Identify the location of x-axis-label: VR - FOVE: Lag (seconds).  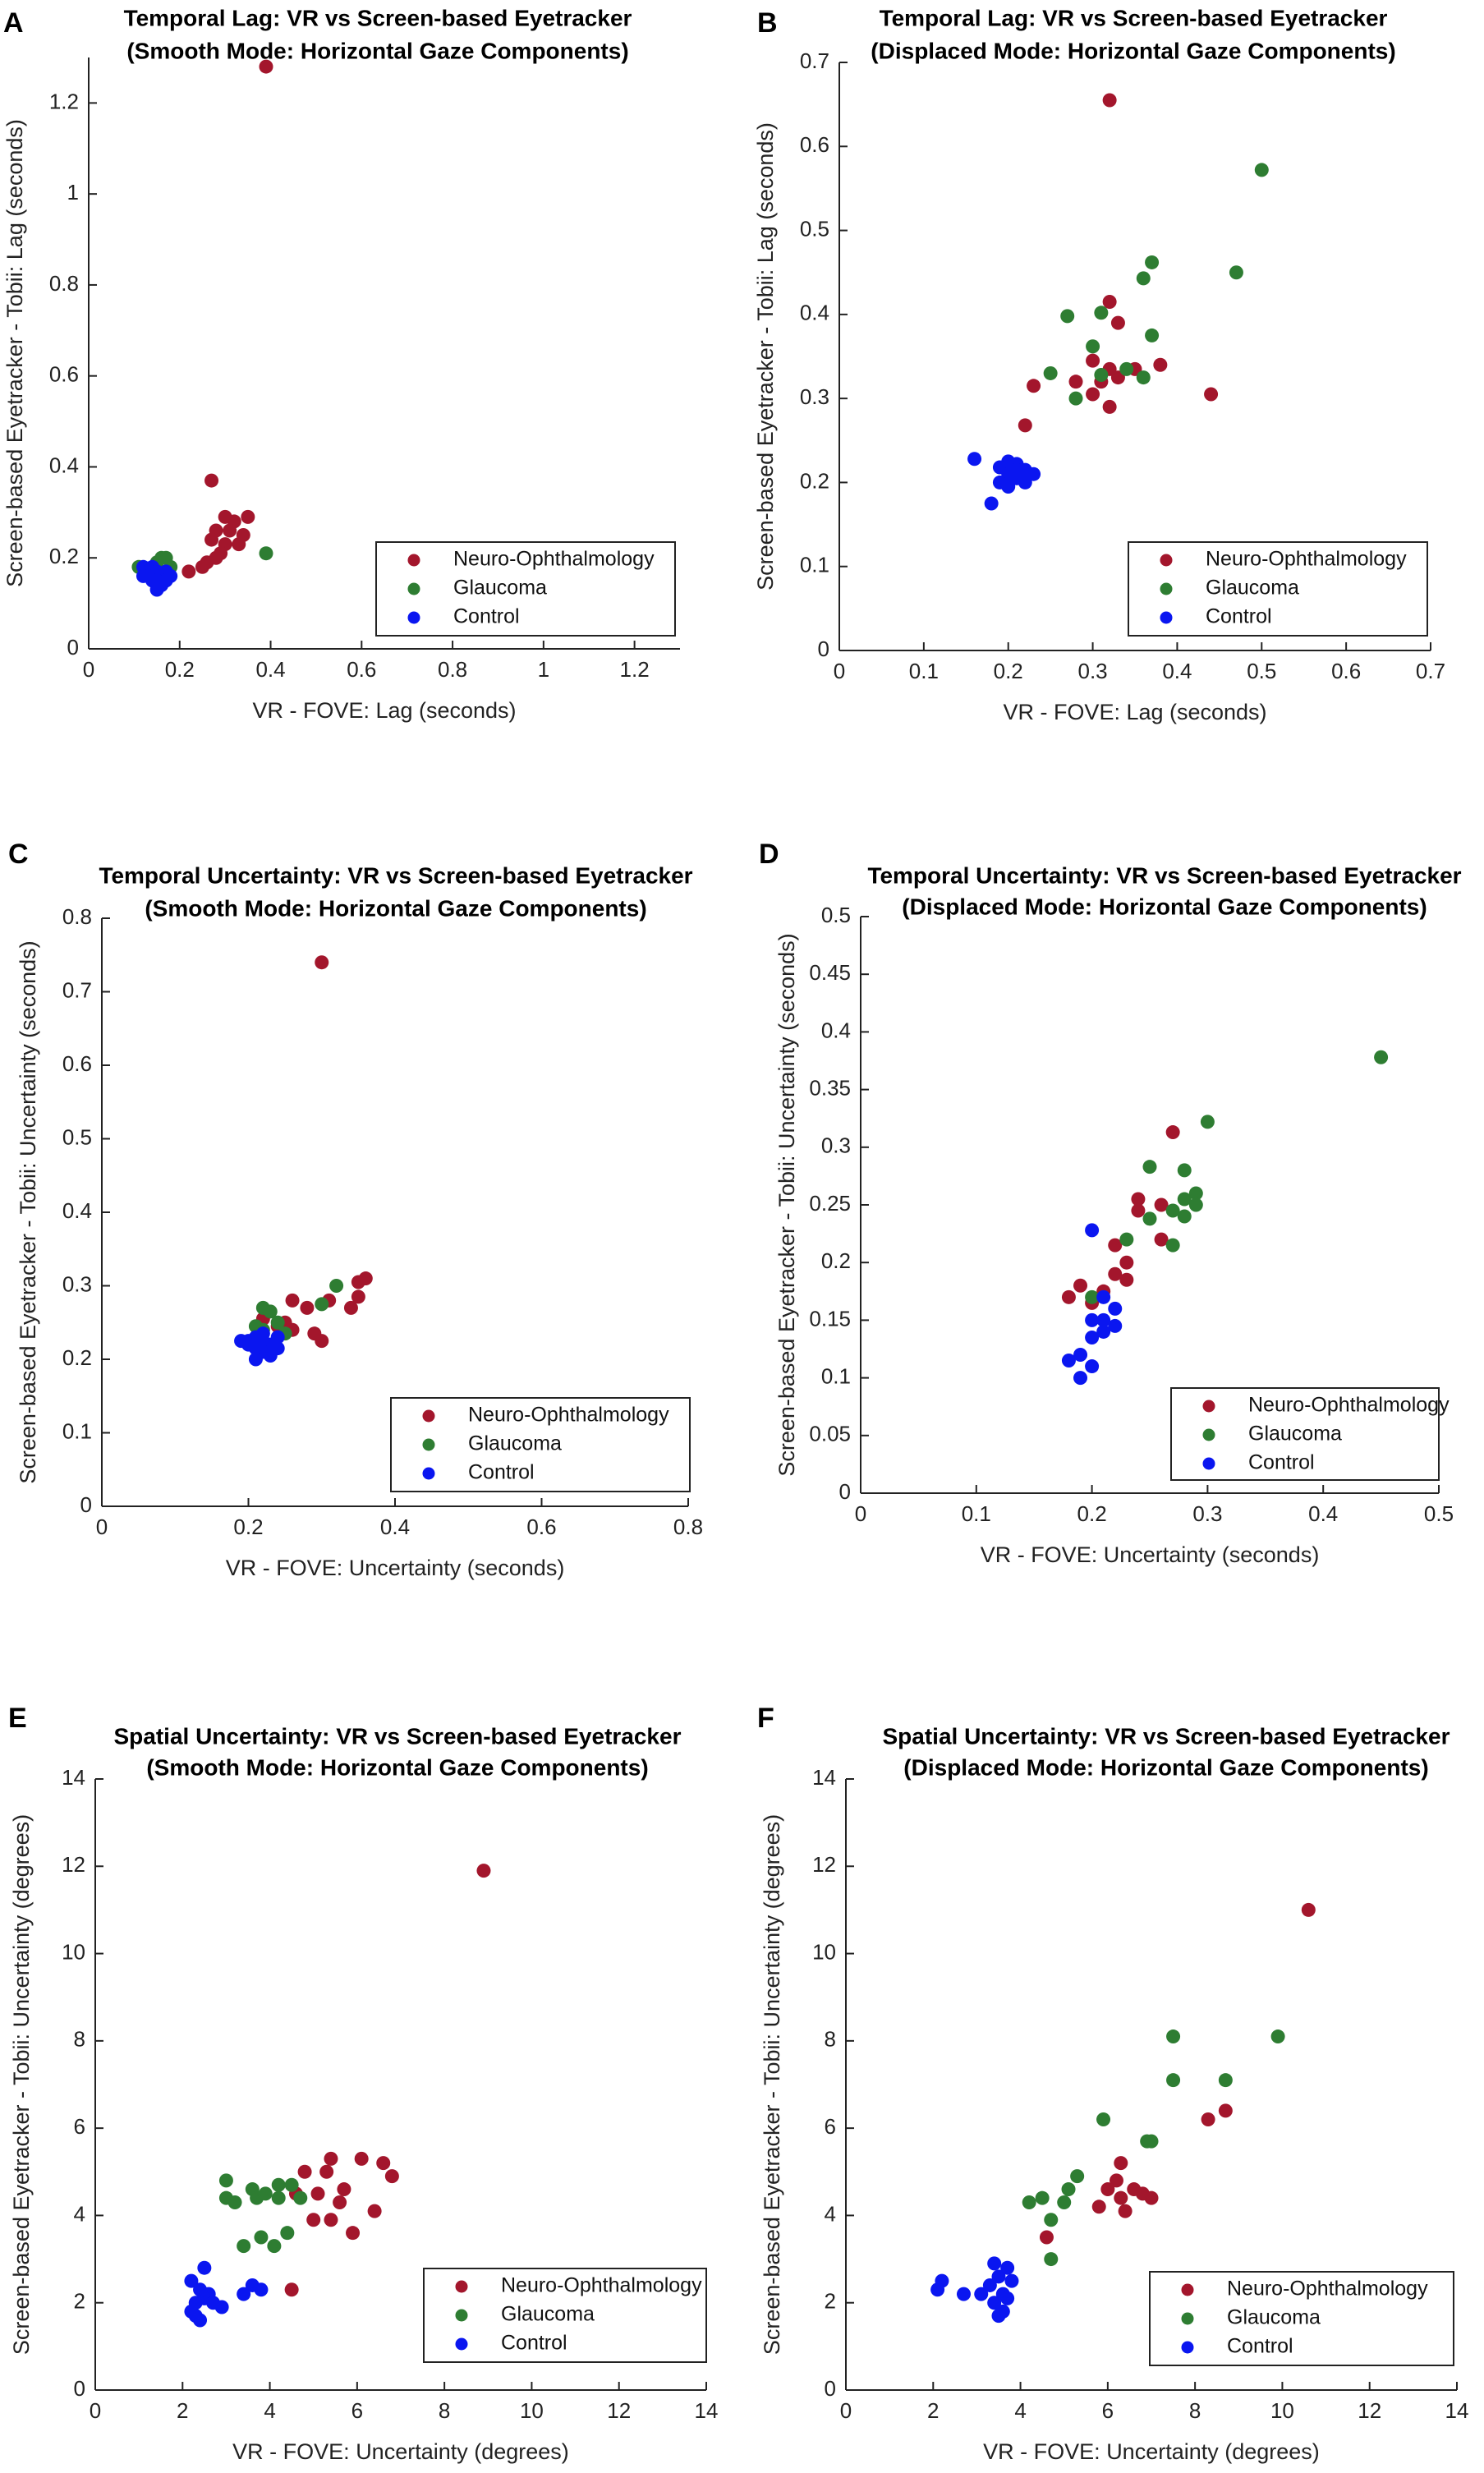
(384, 711).